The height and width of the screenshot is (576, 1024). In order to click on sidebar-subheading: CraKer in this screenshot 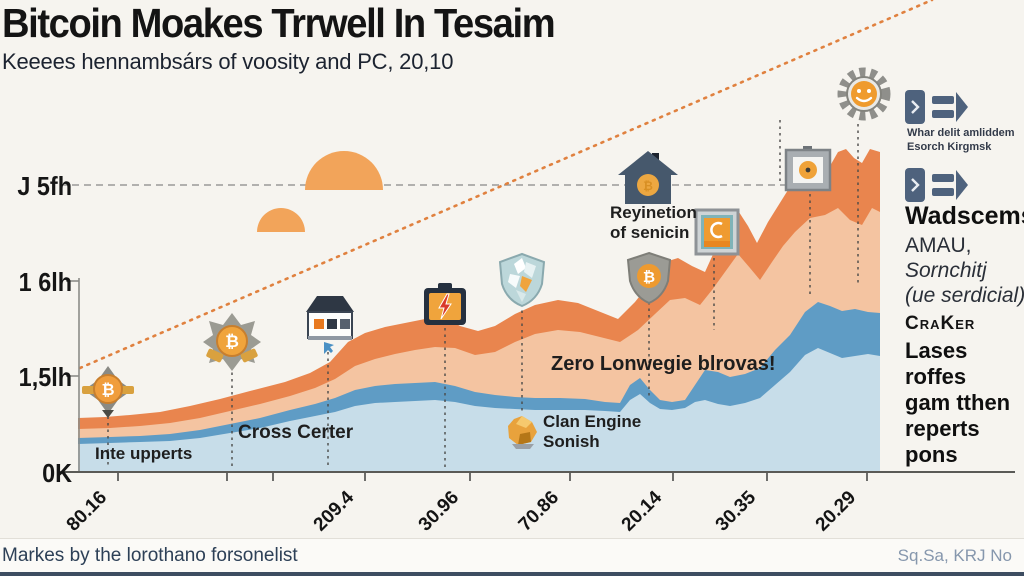, I will do `click(940, 323)`.